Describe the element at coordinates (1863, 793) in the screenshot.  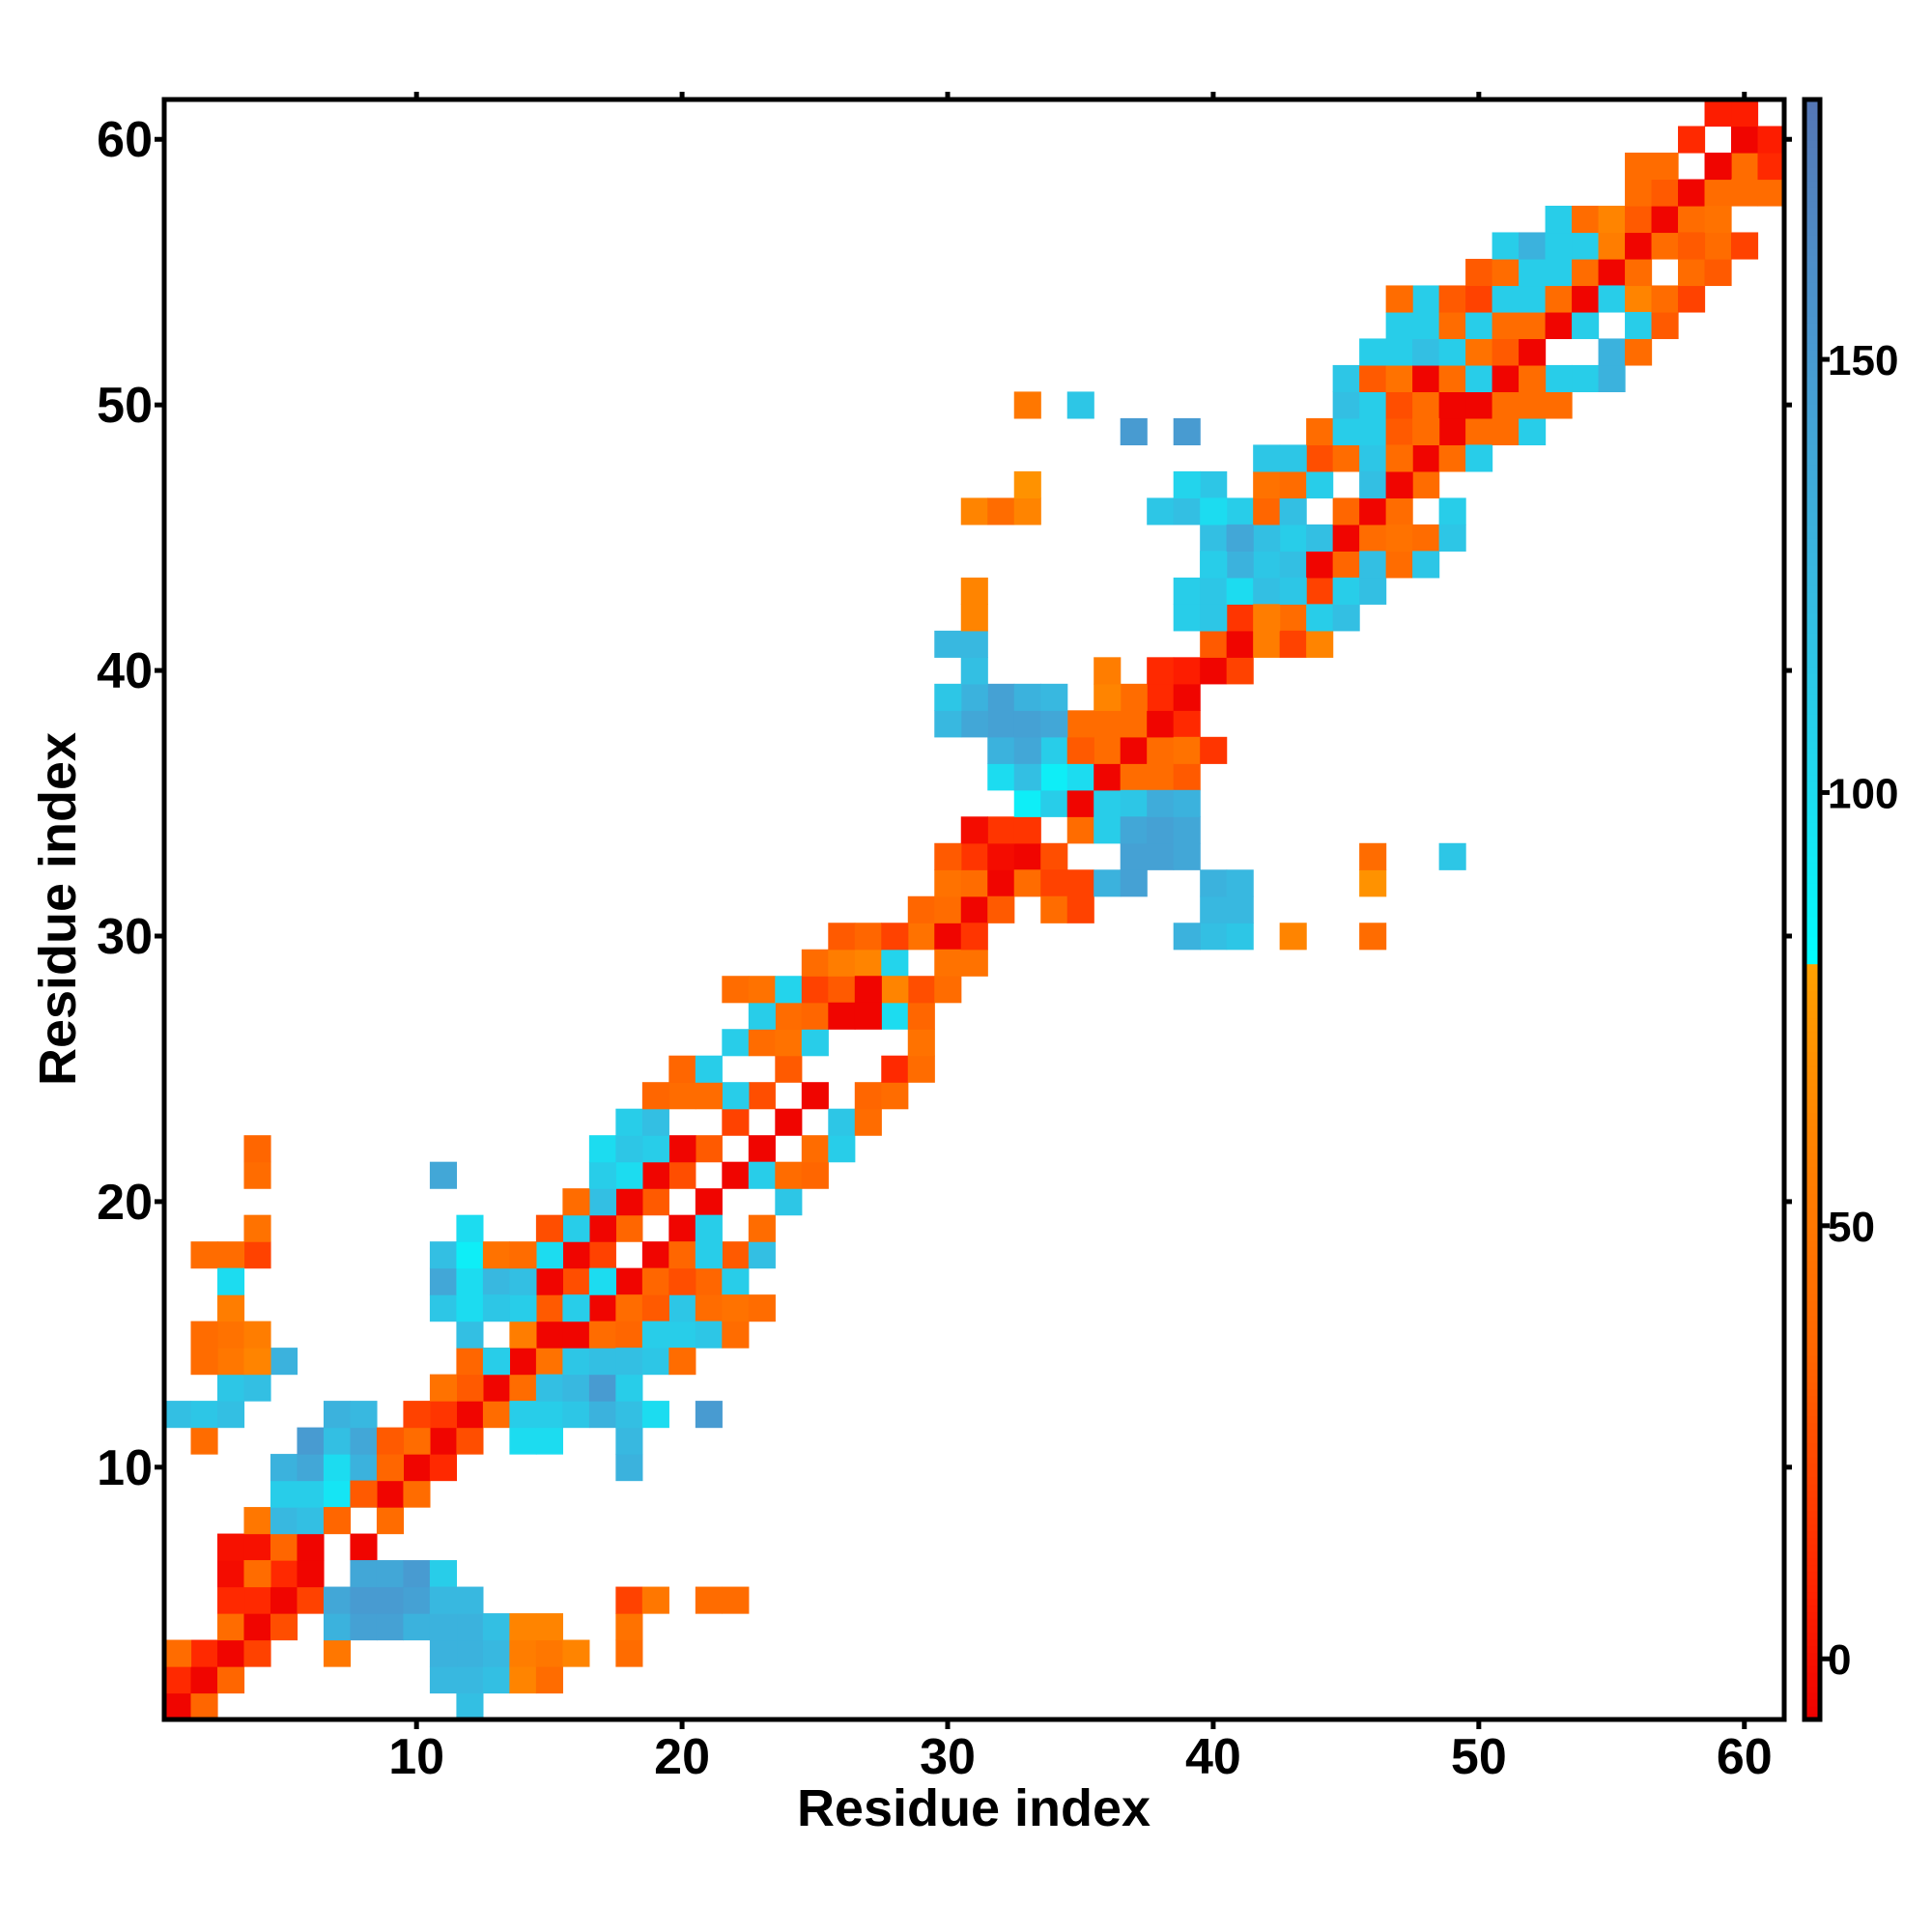
I see `colorbar-tick-label: 100` at that location.